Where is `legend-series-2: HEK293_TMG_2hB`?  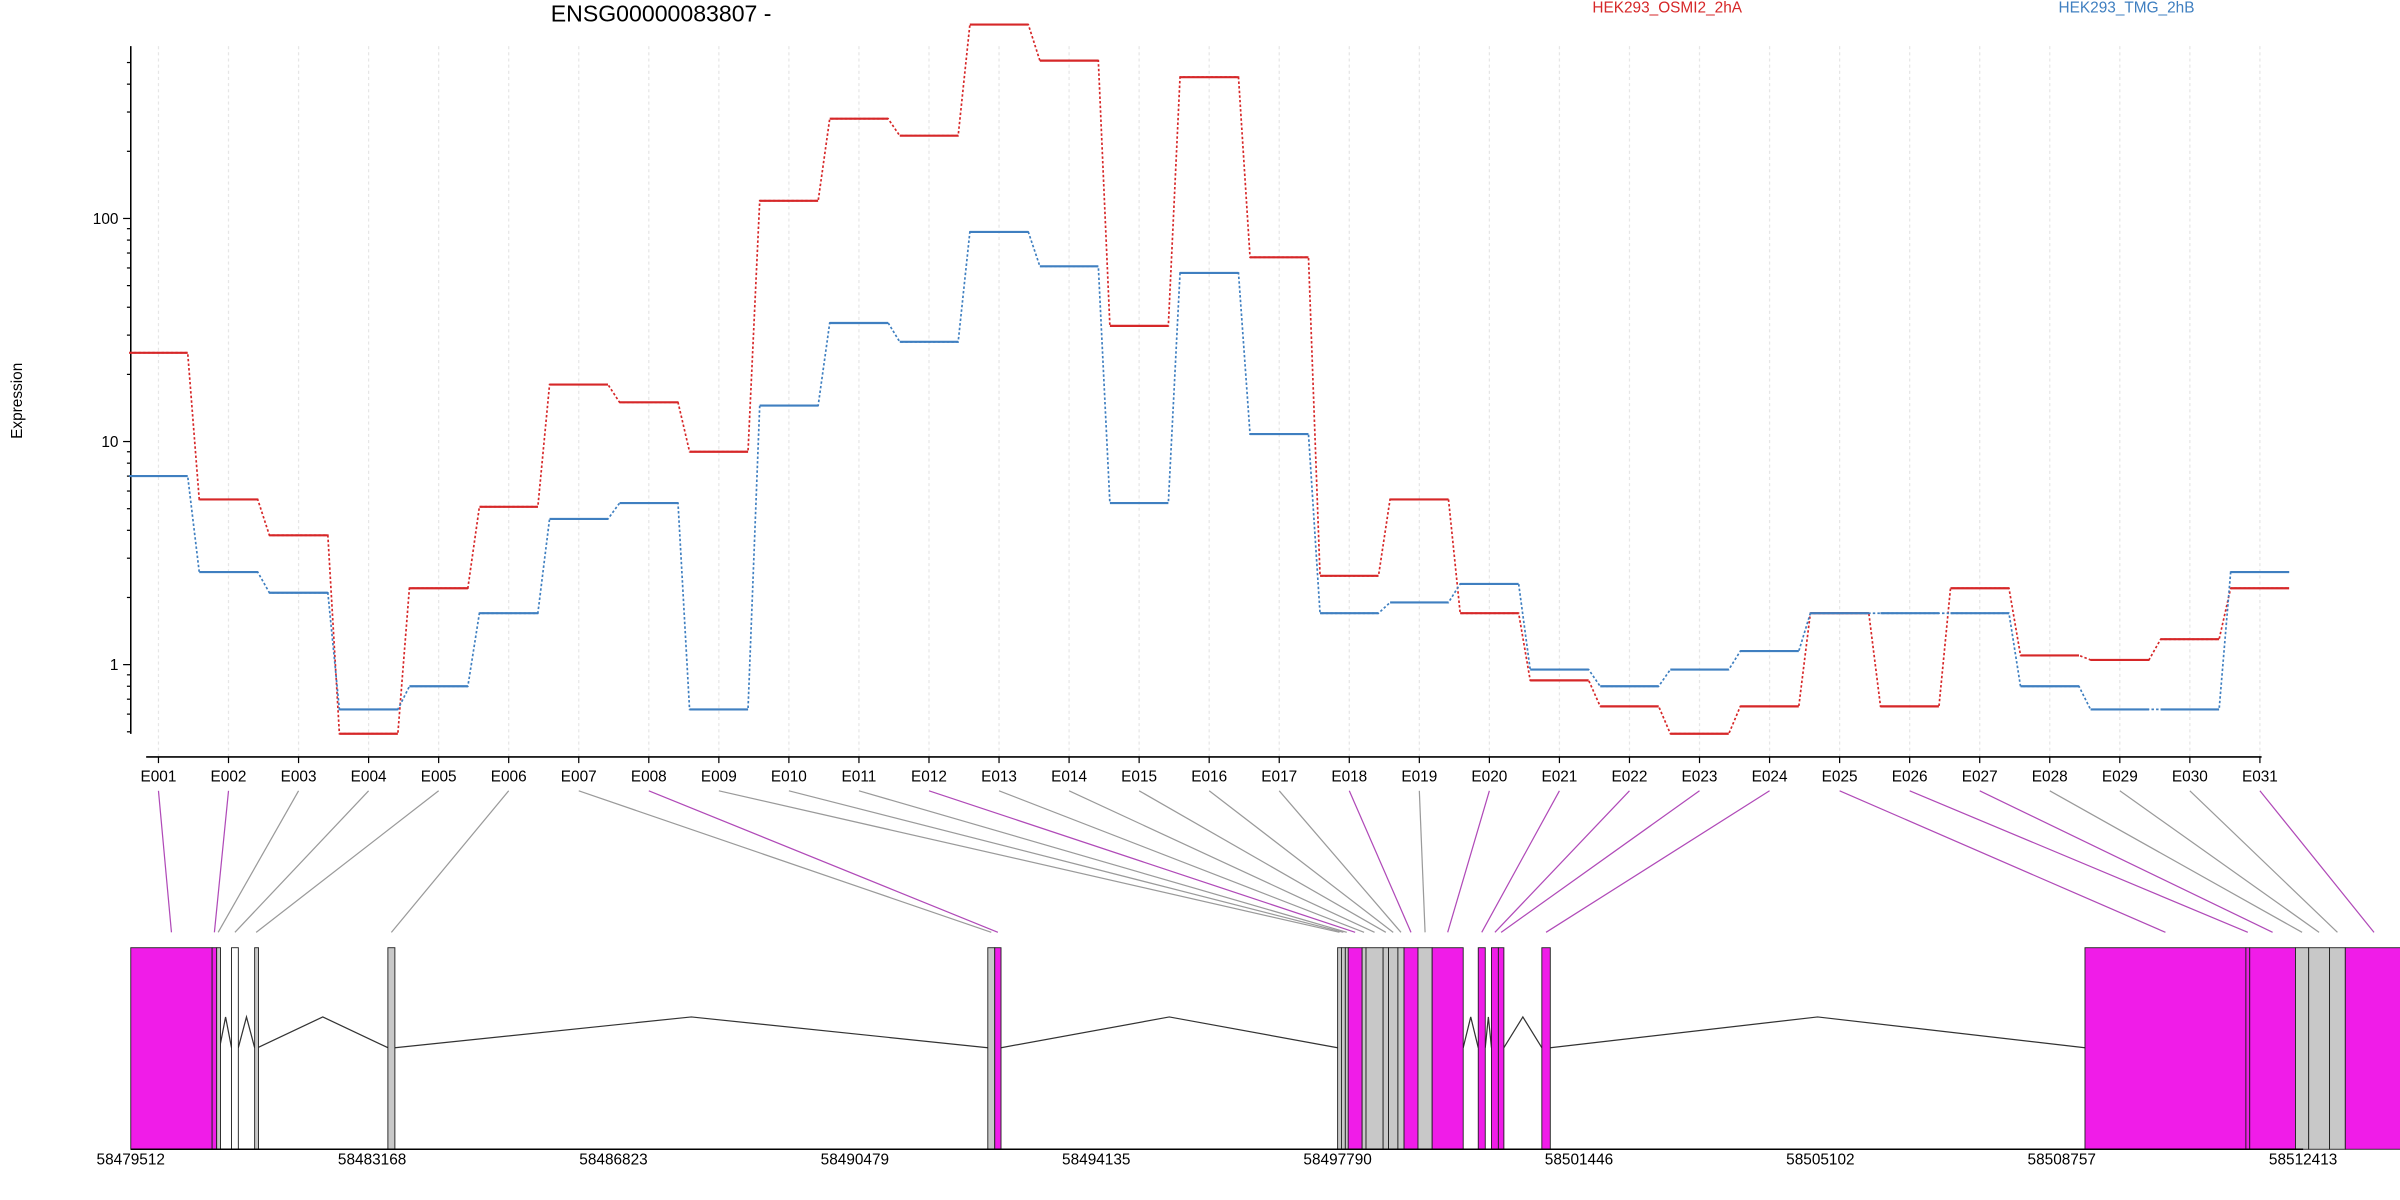 legend-series-2: HEK293_TMG_2hB is located at coordinates (2126, 8).